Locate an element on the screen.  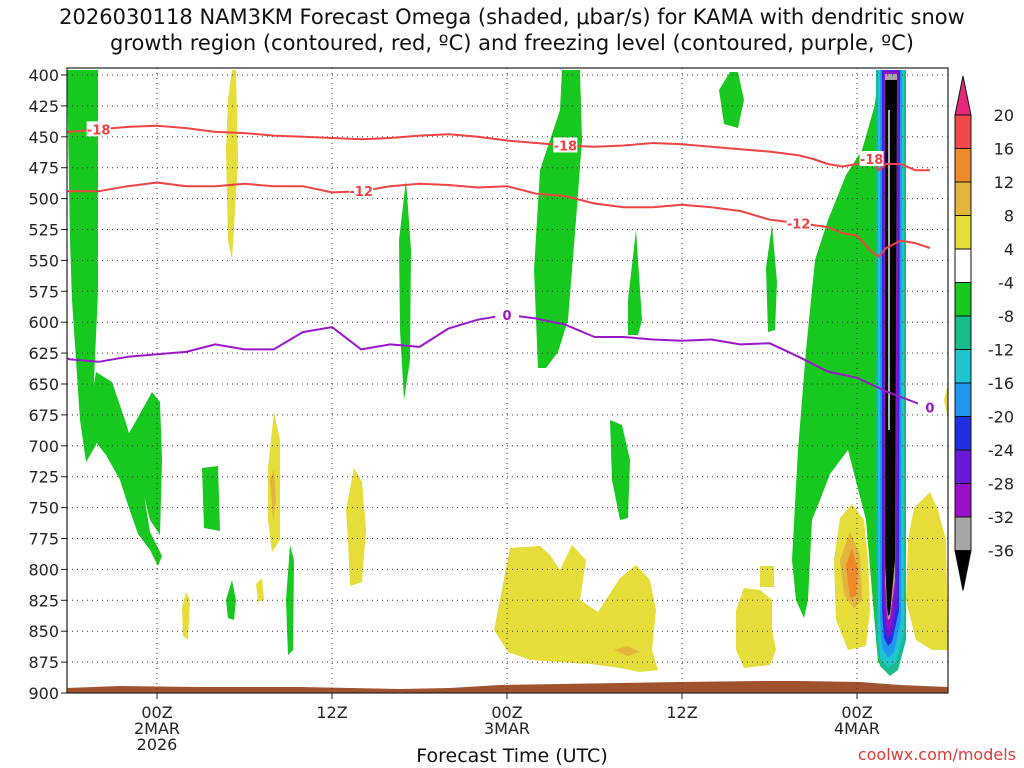
omega-core-peak is located at coordinates (889, 270).